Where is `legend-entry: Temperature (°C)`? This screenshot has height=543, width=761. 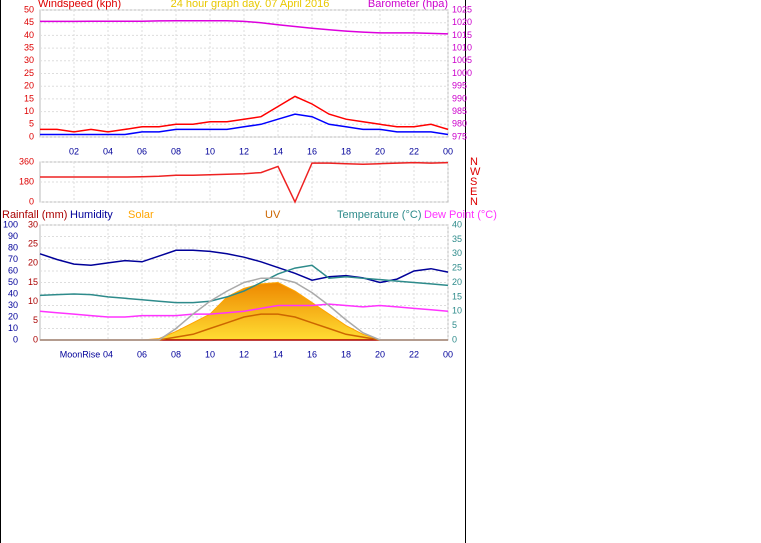
legend-entry: Temperature (°C) is located at coordinates (379, 215).